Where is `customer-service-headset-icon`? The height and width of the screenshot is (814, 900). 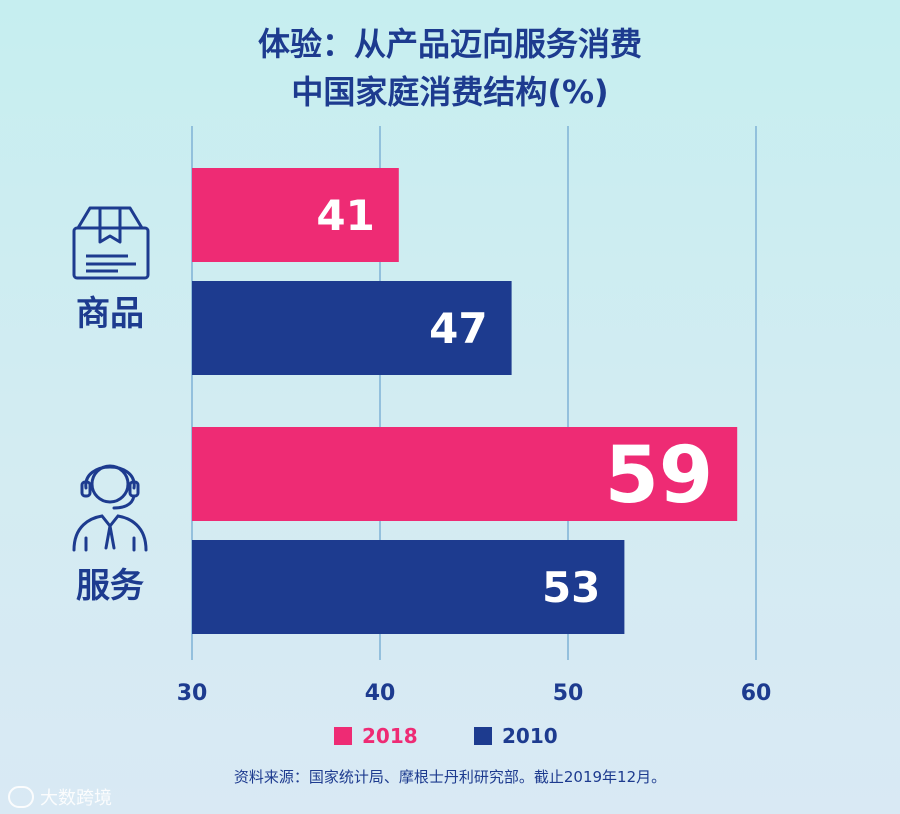
customer-service-headset-icon is located at coordinates (110, 508).